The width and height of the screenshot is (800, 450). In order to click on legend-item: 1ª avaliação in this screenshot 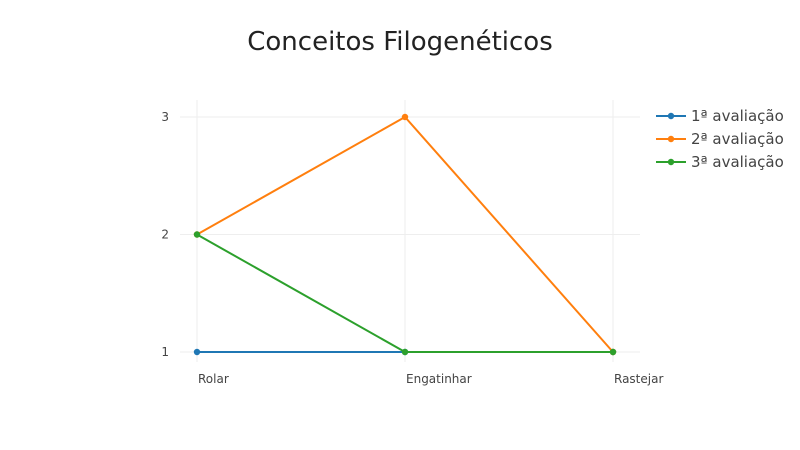, I will do `click(720, 116)`.